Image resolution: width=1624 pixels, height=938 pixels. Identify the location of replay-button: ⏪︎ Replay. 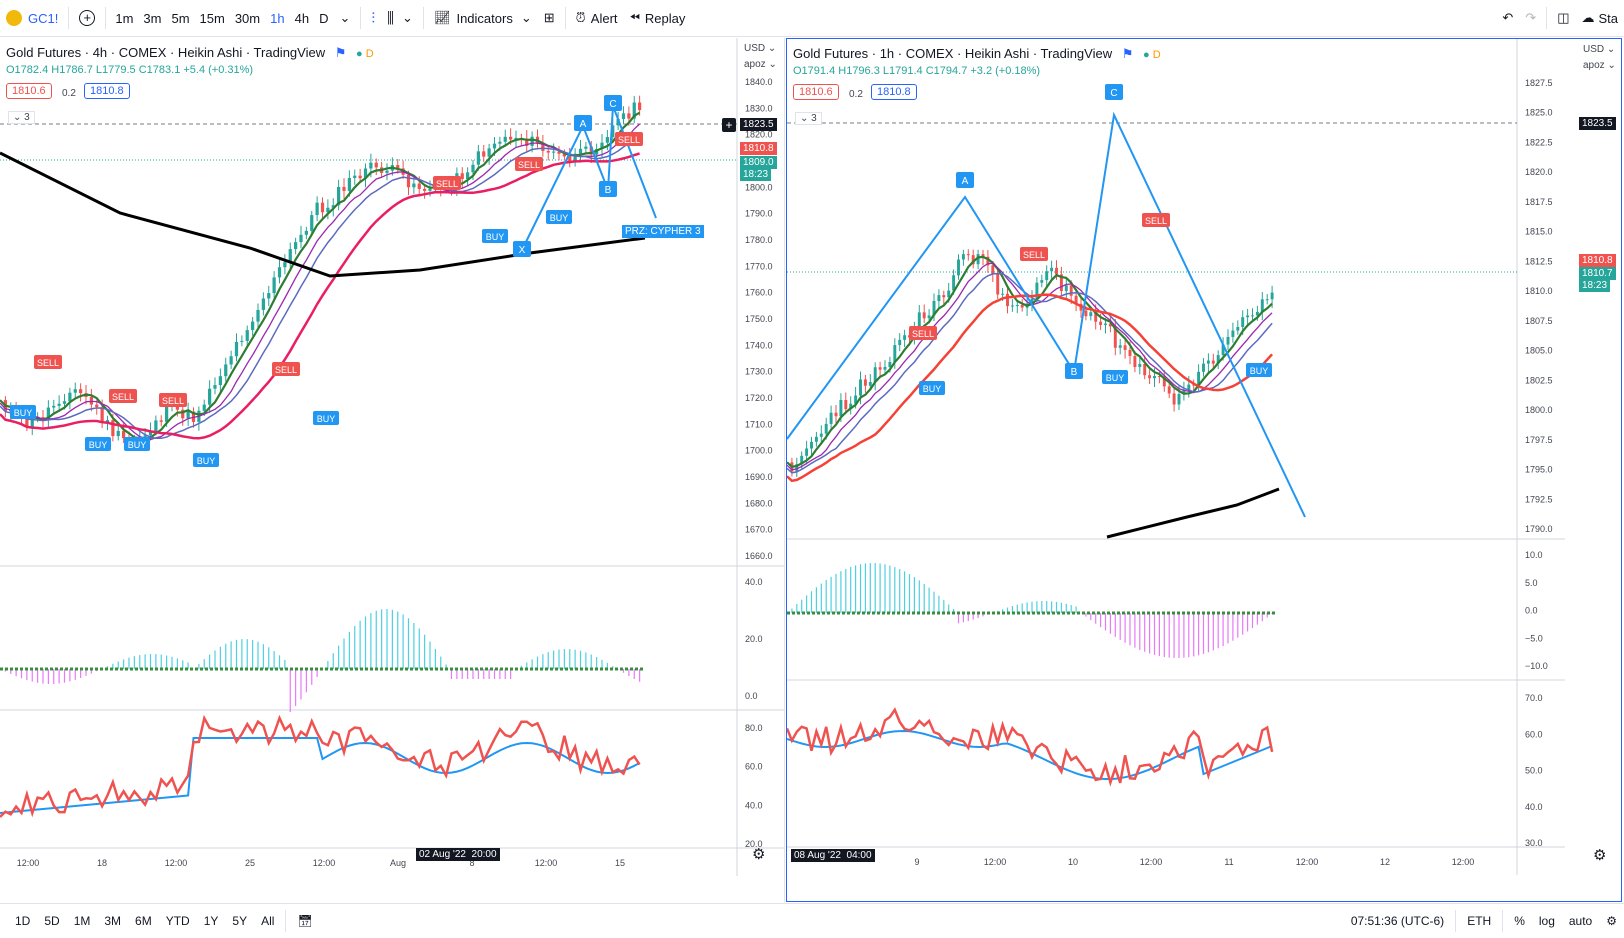
(658, 18).